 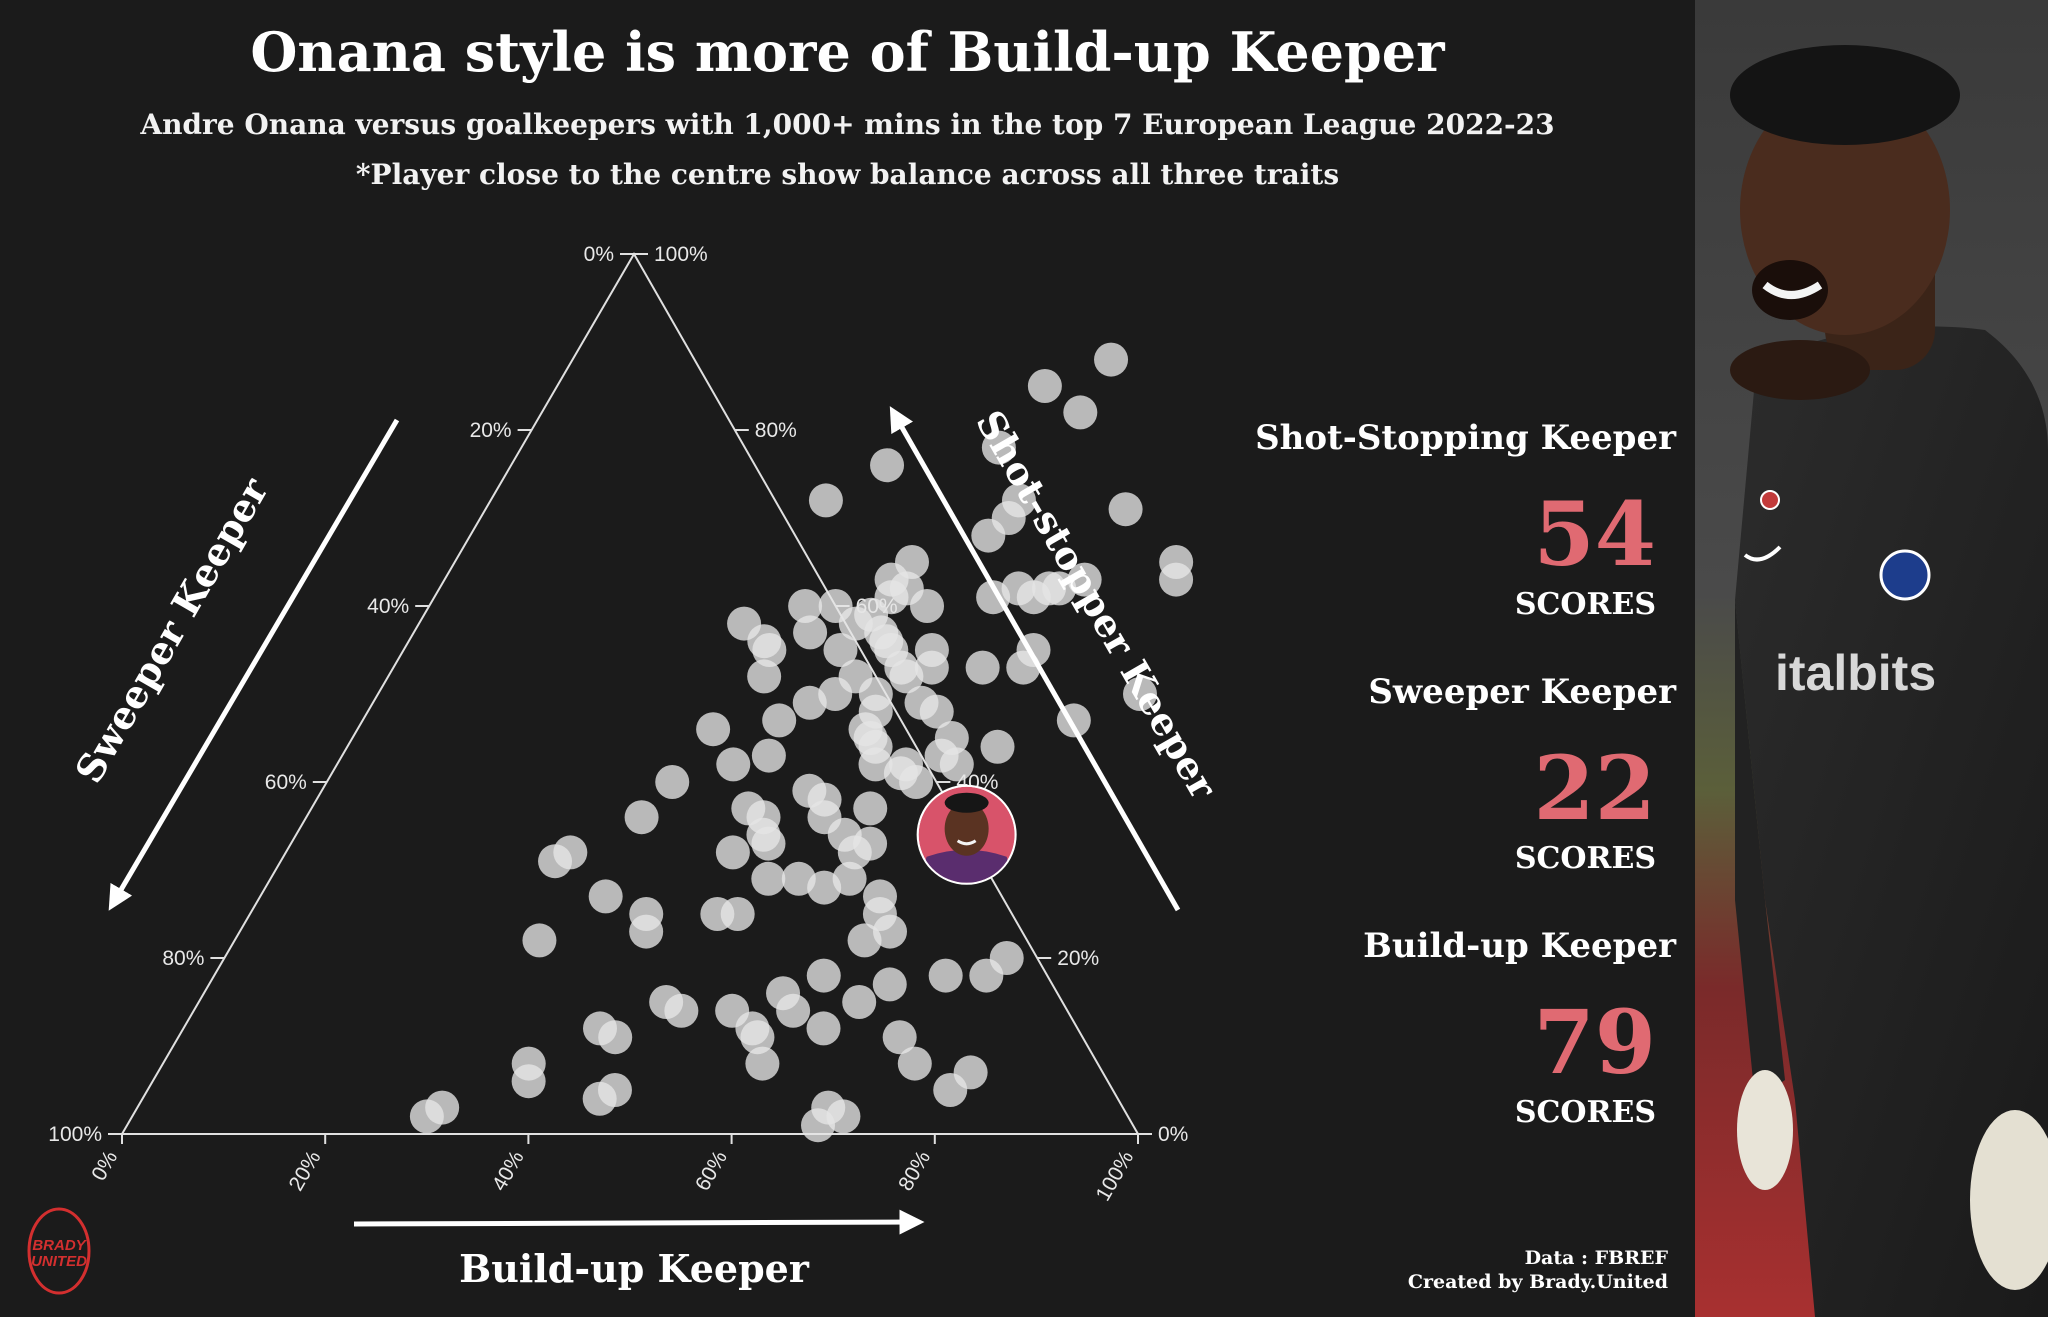 What do you see at coordinates (1173, 1134) in the screenshot?
I see `right-tick-label: 0%` at bounding box center [1173, 1134].